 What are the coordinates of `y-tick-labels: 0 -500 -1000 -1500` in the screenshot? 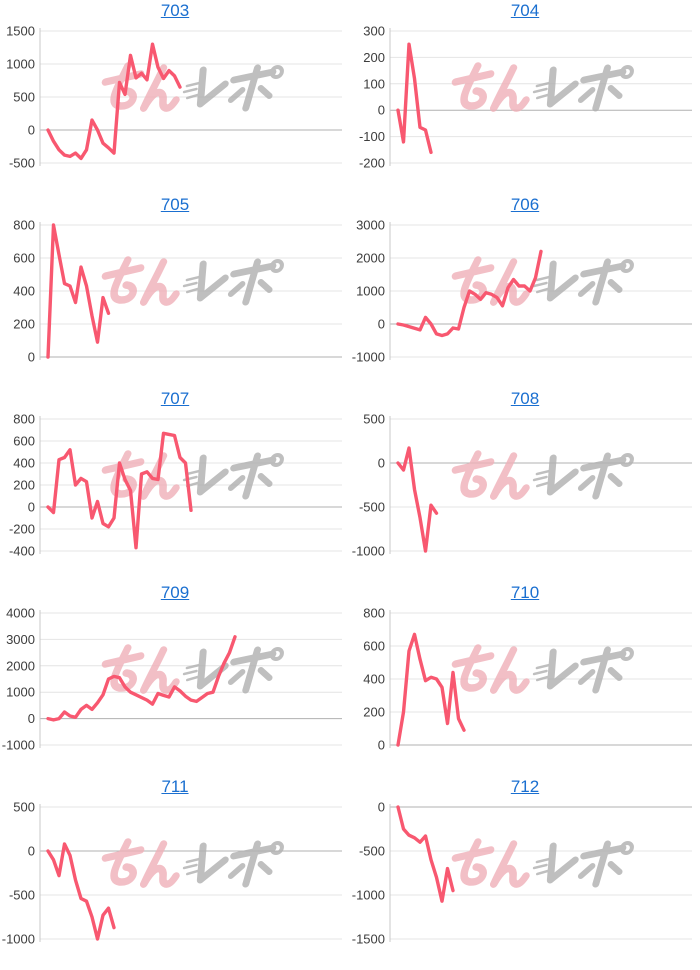 It's located at (368, 873).